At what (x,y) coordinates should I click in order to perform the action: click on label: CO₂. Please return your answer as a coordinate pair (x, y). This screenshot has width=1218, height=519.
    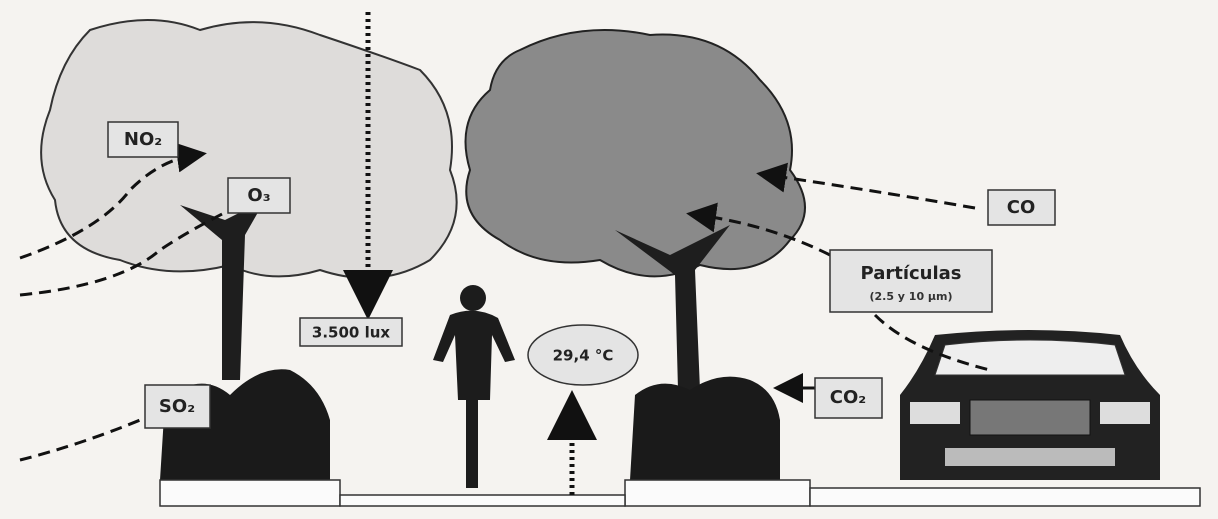
    Looking at the image, I should click on (848, 397).